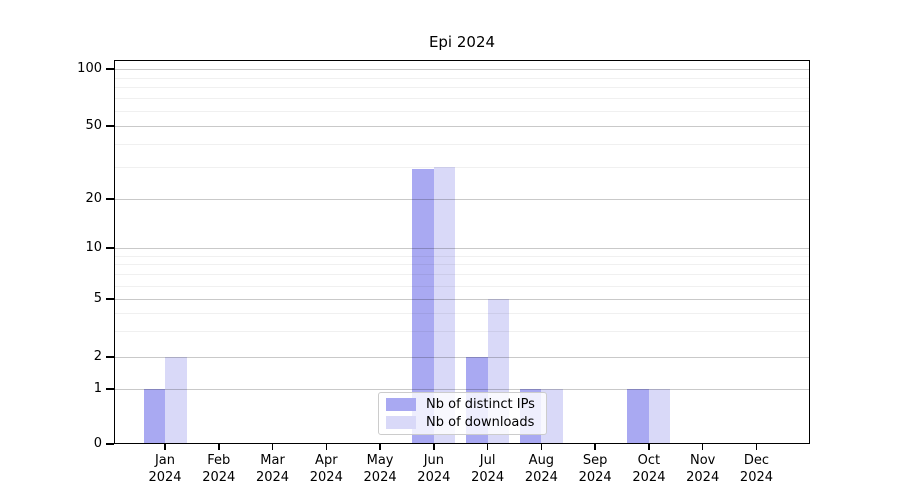 Image resolution: width=900 pixels, height=500 pixels. I want to click on x-tick-label: Jan 2024, so click(165, 469).